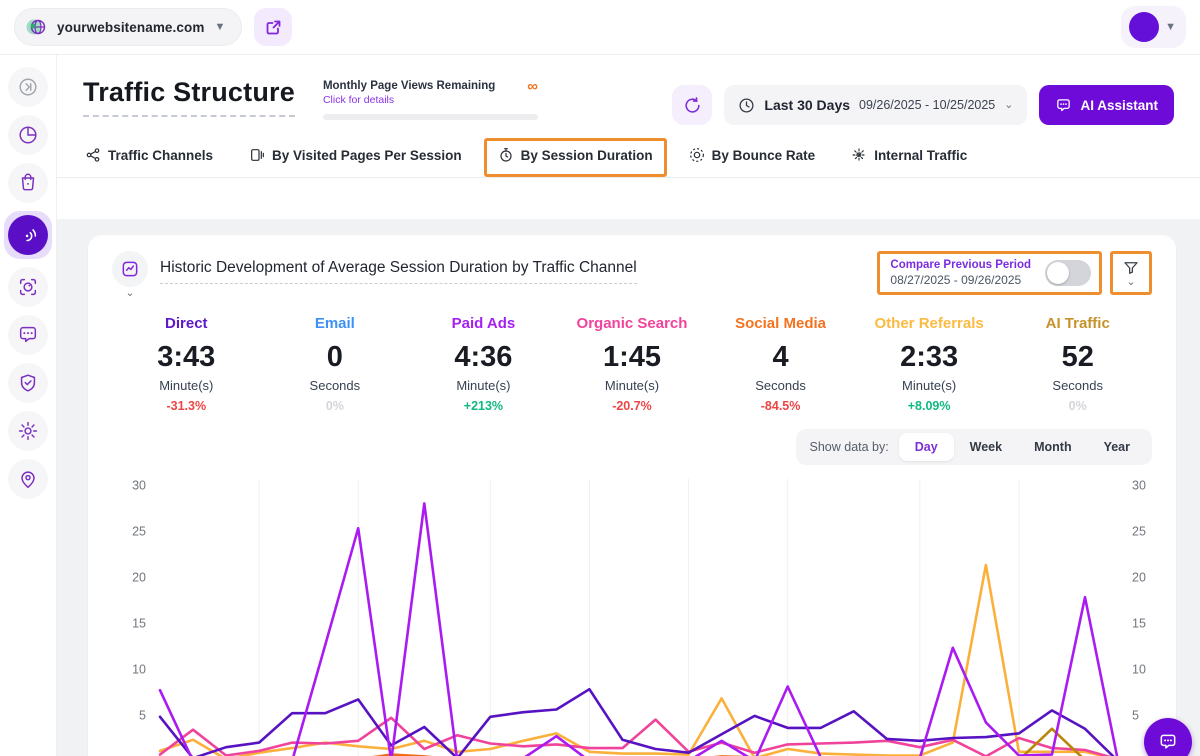 This screenshot has height=756, width=1200. What do you see at coordinates (586, 155) in the screenshot?
I see `tab-label: By Session Duration` at bounding box center [586, 155].